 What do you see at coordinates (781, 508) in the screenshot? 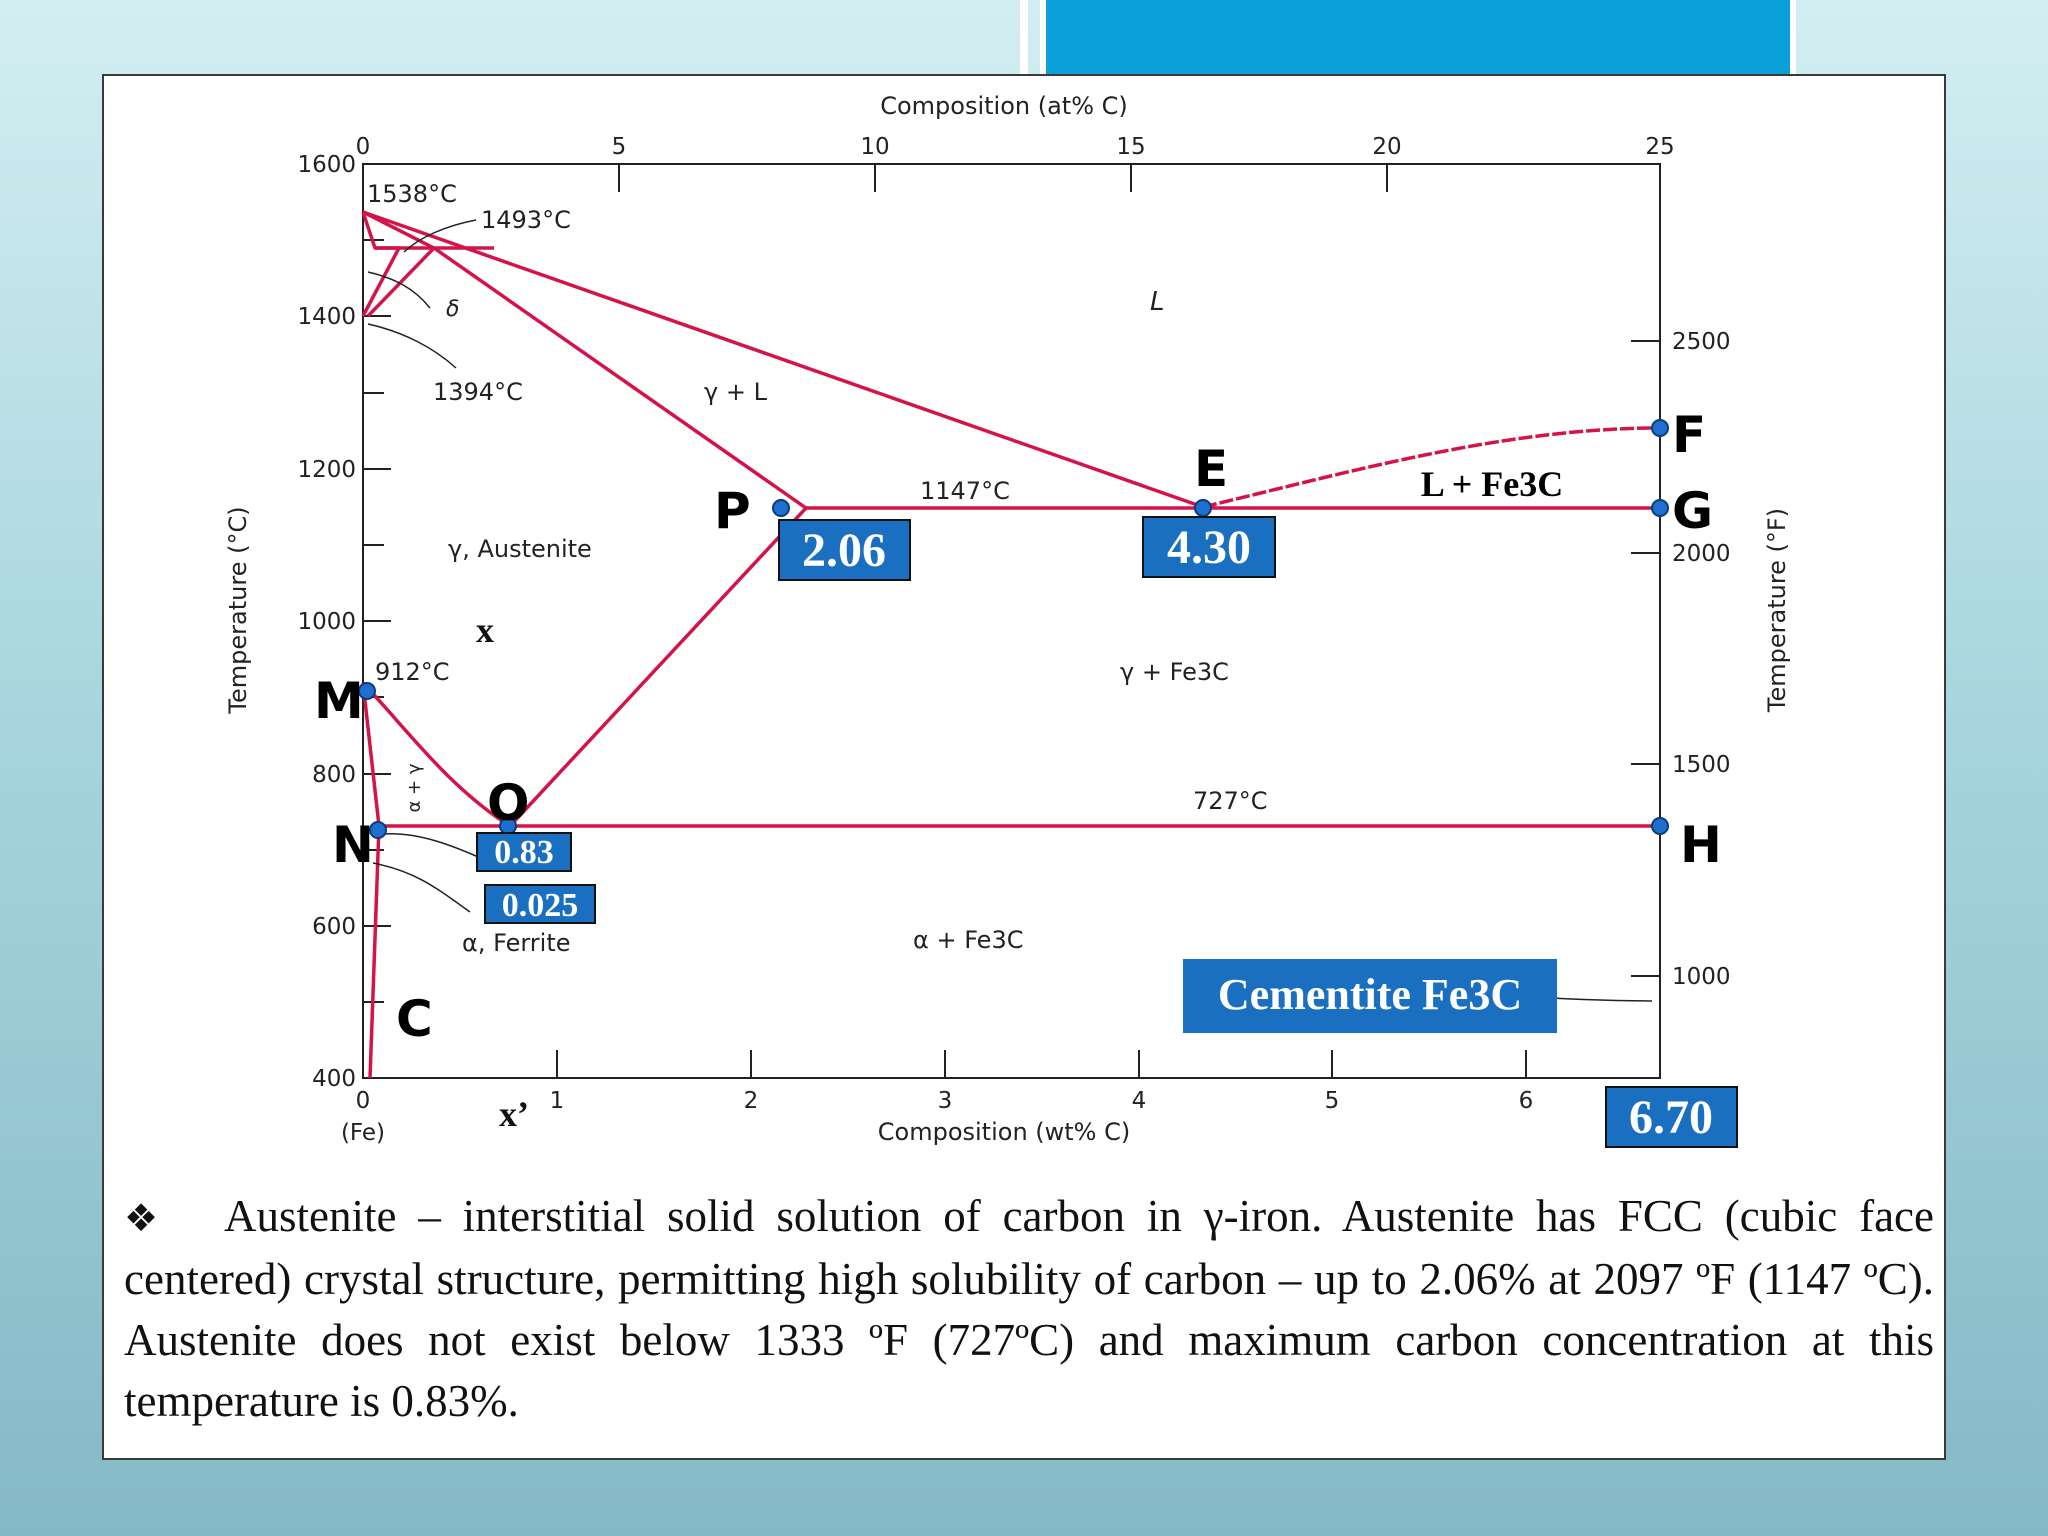
I see `marker-p` at bounding box center [781, 508].